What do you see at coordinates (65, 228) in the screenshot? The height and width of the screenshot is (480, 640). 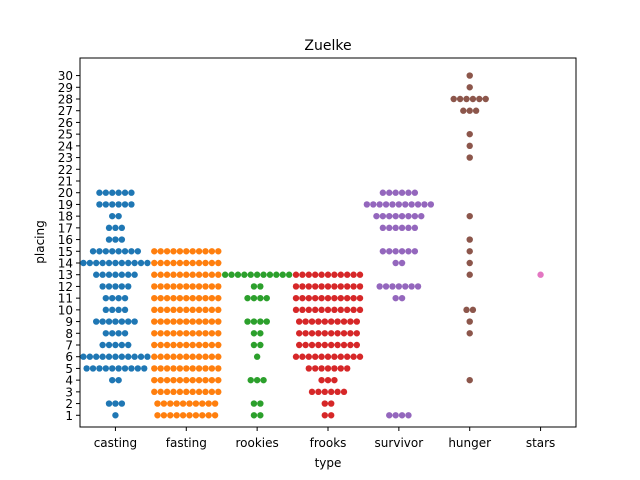 I see `y-tick-label: 17` at bounding box center [65, 228].